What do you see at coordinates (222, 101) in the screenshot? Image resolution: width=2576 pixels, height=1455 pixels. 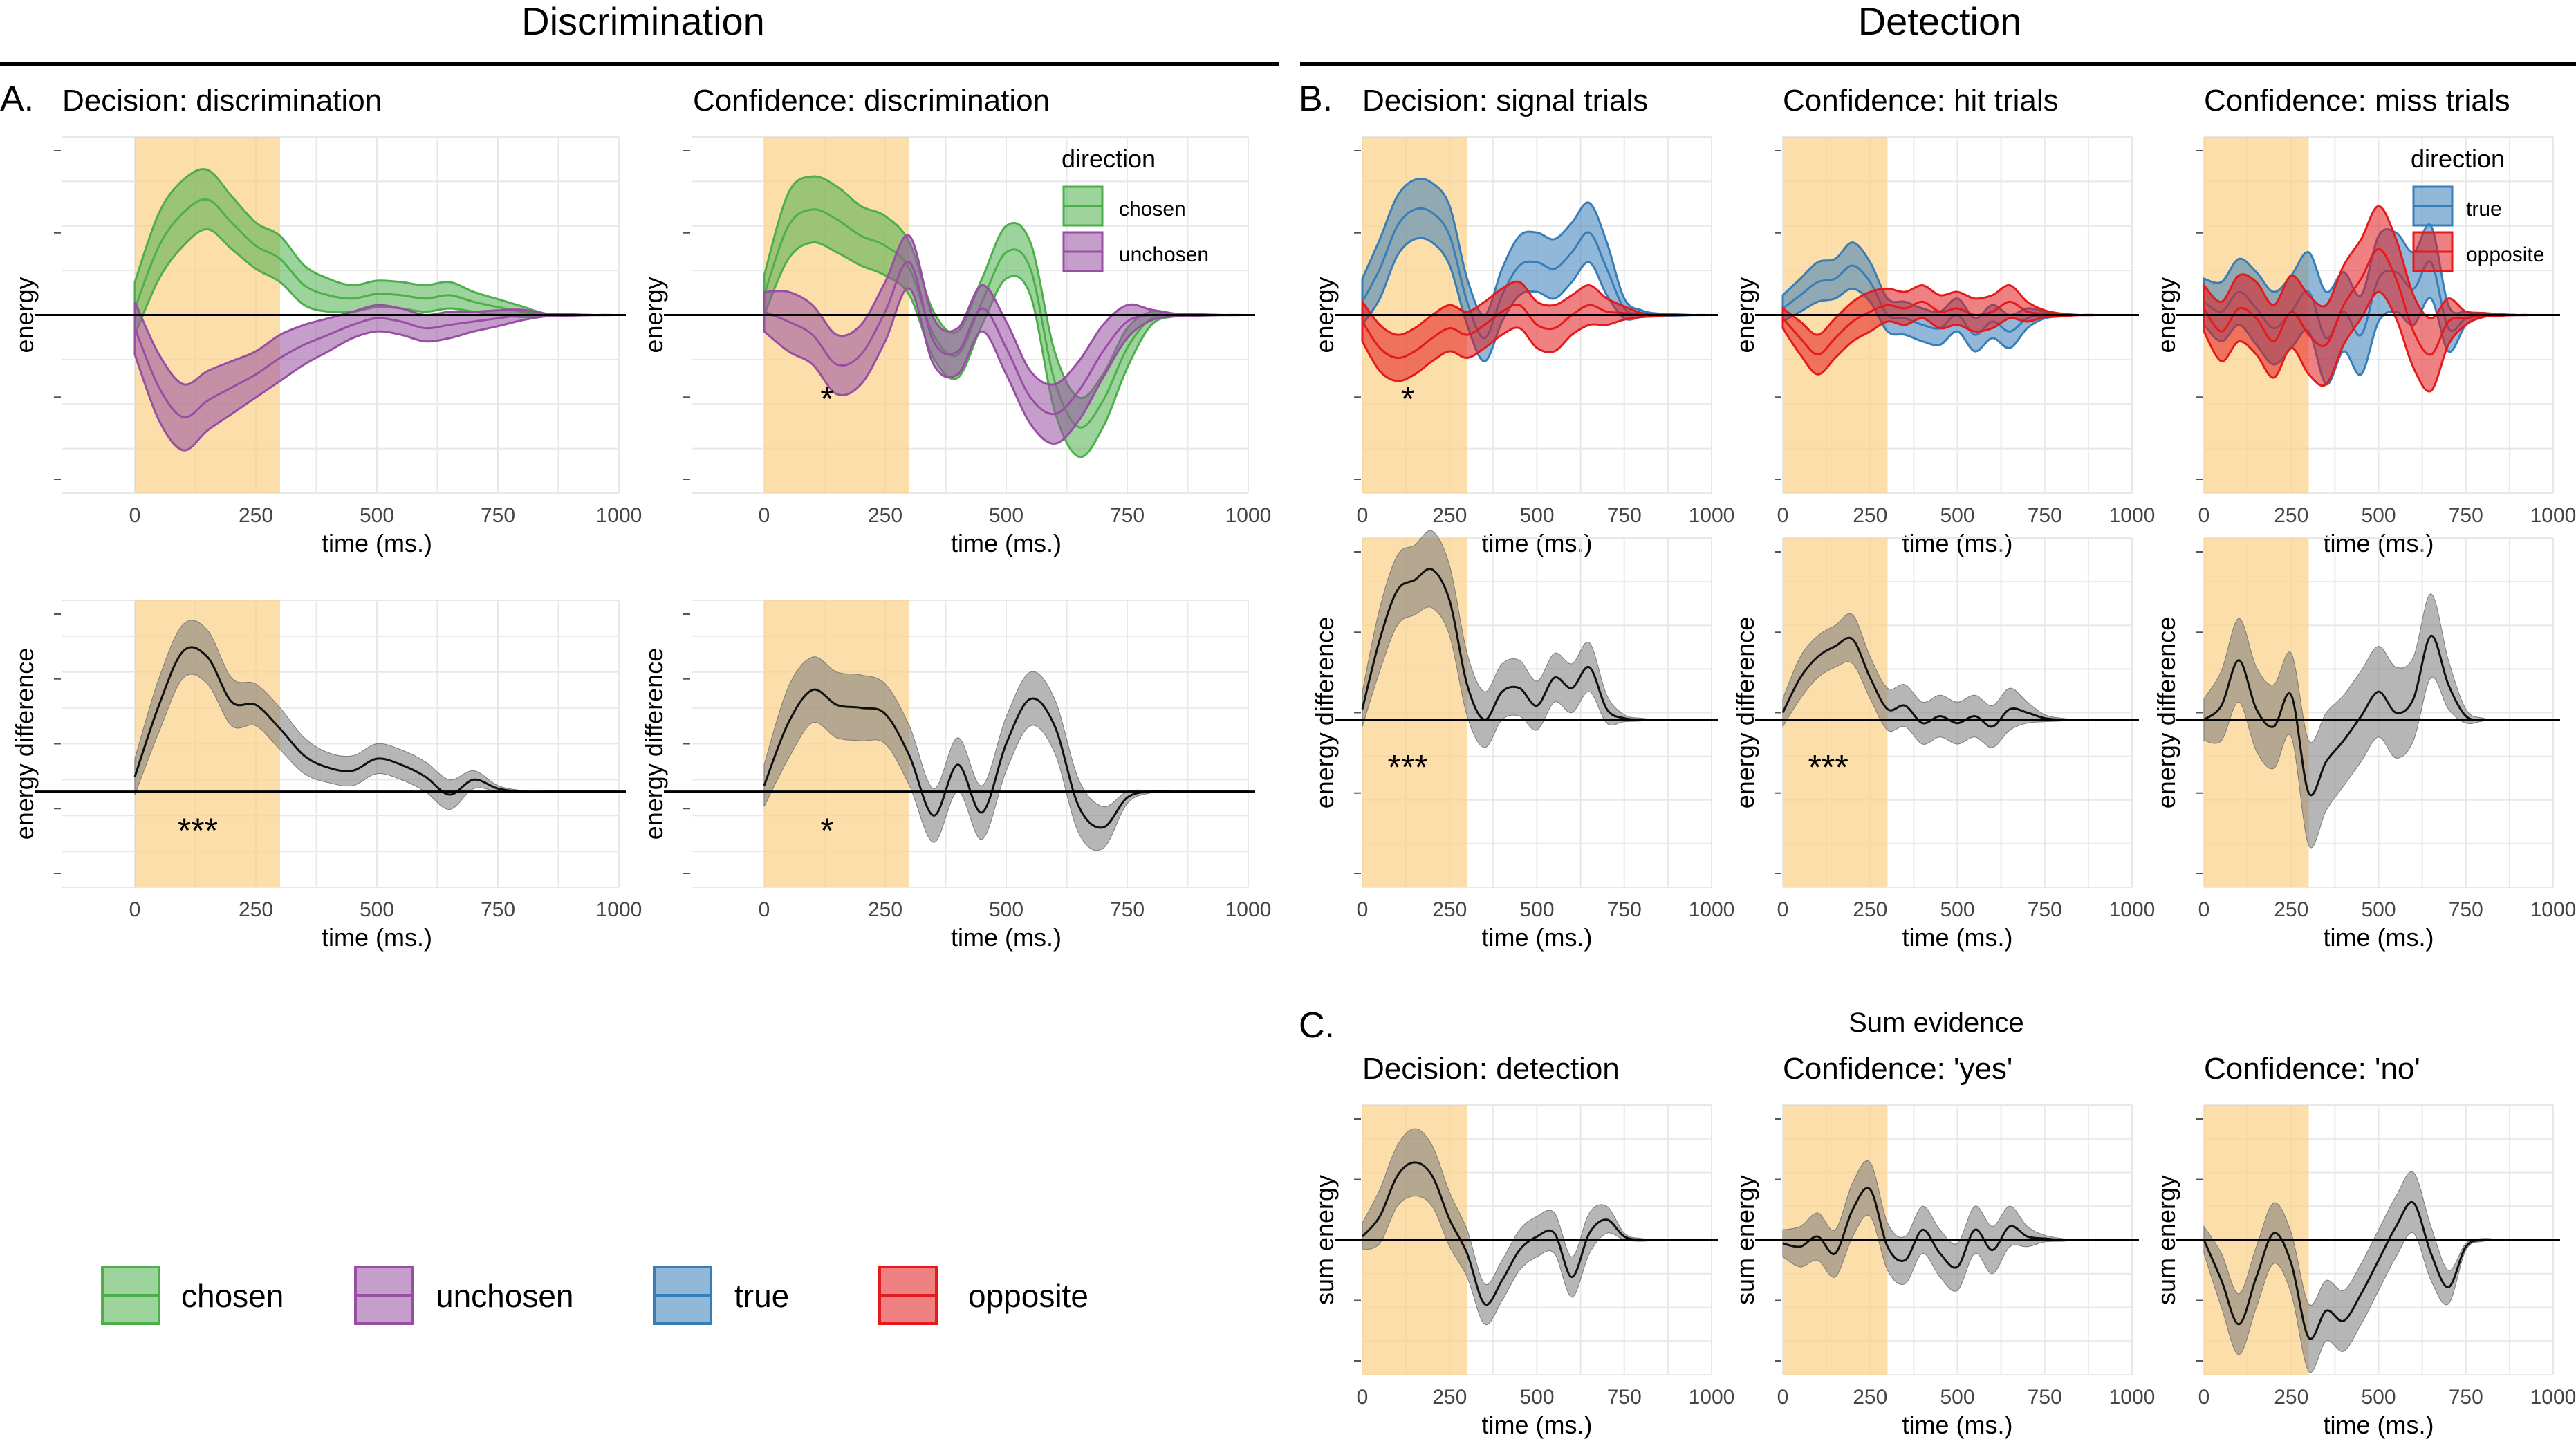 I see `panel-title-a-decision: Decision: discrimination` at bounding box center [222, 101].